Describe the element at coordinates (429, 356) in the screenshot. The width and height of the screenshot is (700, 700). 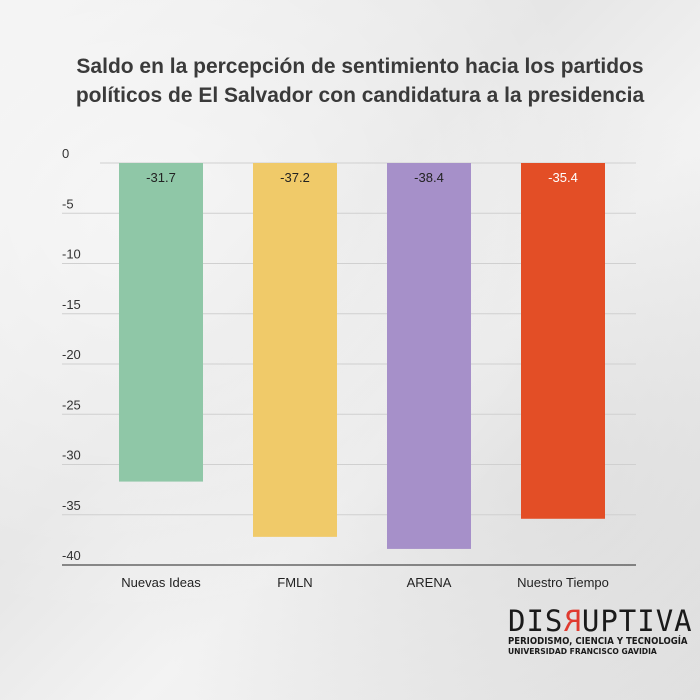
I see `bar-arena` at that location.